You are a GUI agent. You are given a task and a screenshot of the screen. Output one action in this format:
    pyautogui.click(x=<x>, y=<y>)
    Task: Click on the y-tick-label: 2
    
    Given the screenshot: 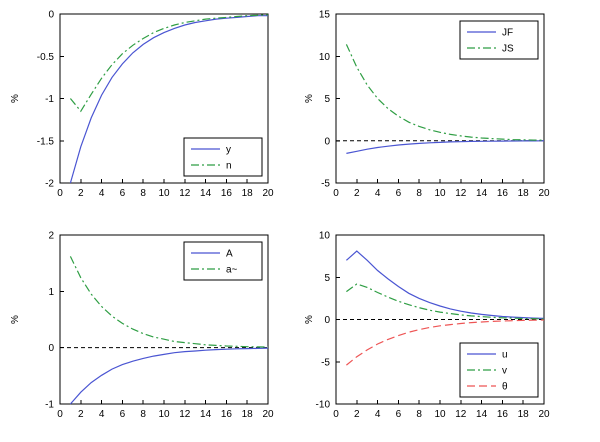 What is the action you would take?
    pyautogui.click(x=51, y=236)
    